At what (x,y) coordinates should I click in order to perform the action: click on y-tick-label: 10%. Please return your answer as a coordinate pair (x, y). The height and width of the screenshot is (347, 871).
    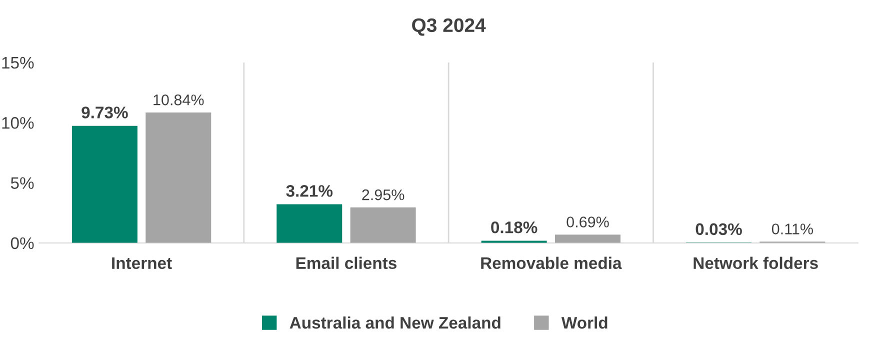
    Looking at the image, I should click on (18, 123).